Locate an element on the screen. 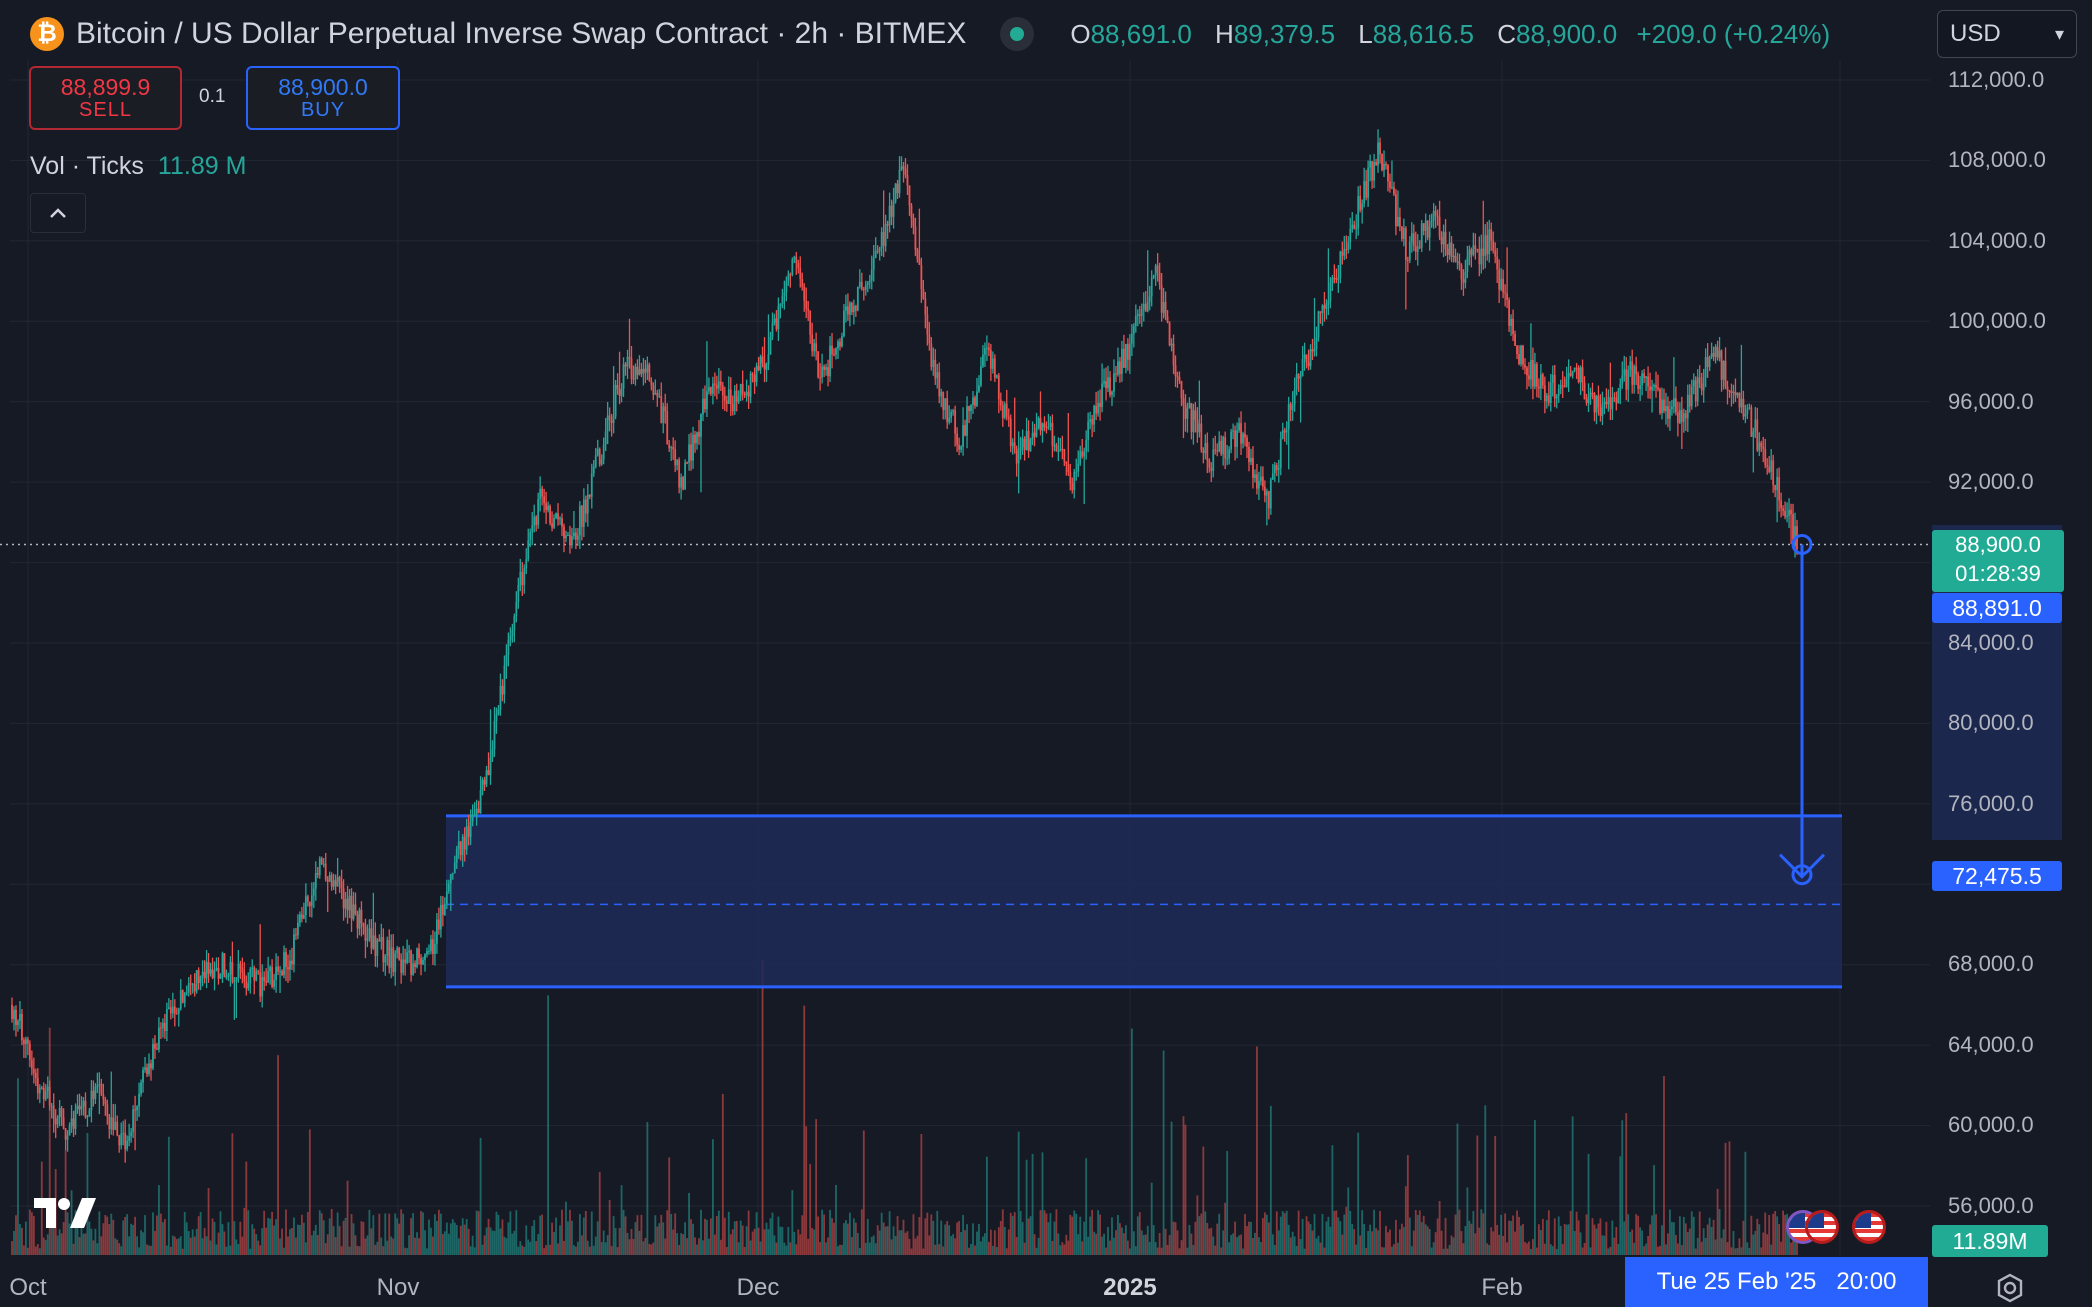  settings-gear-icon is located at coordinates (2010, 1288).